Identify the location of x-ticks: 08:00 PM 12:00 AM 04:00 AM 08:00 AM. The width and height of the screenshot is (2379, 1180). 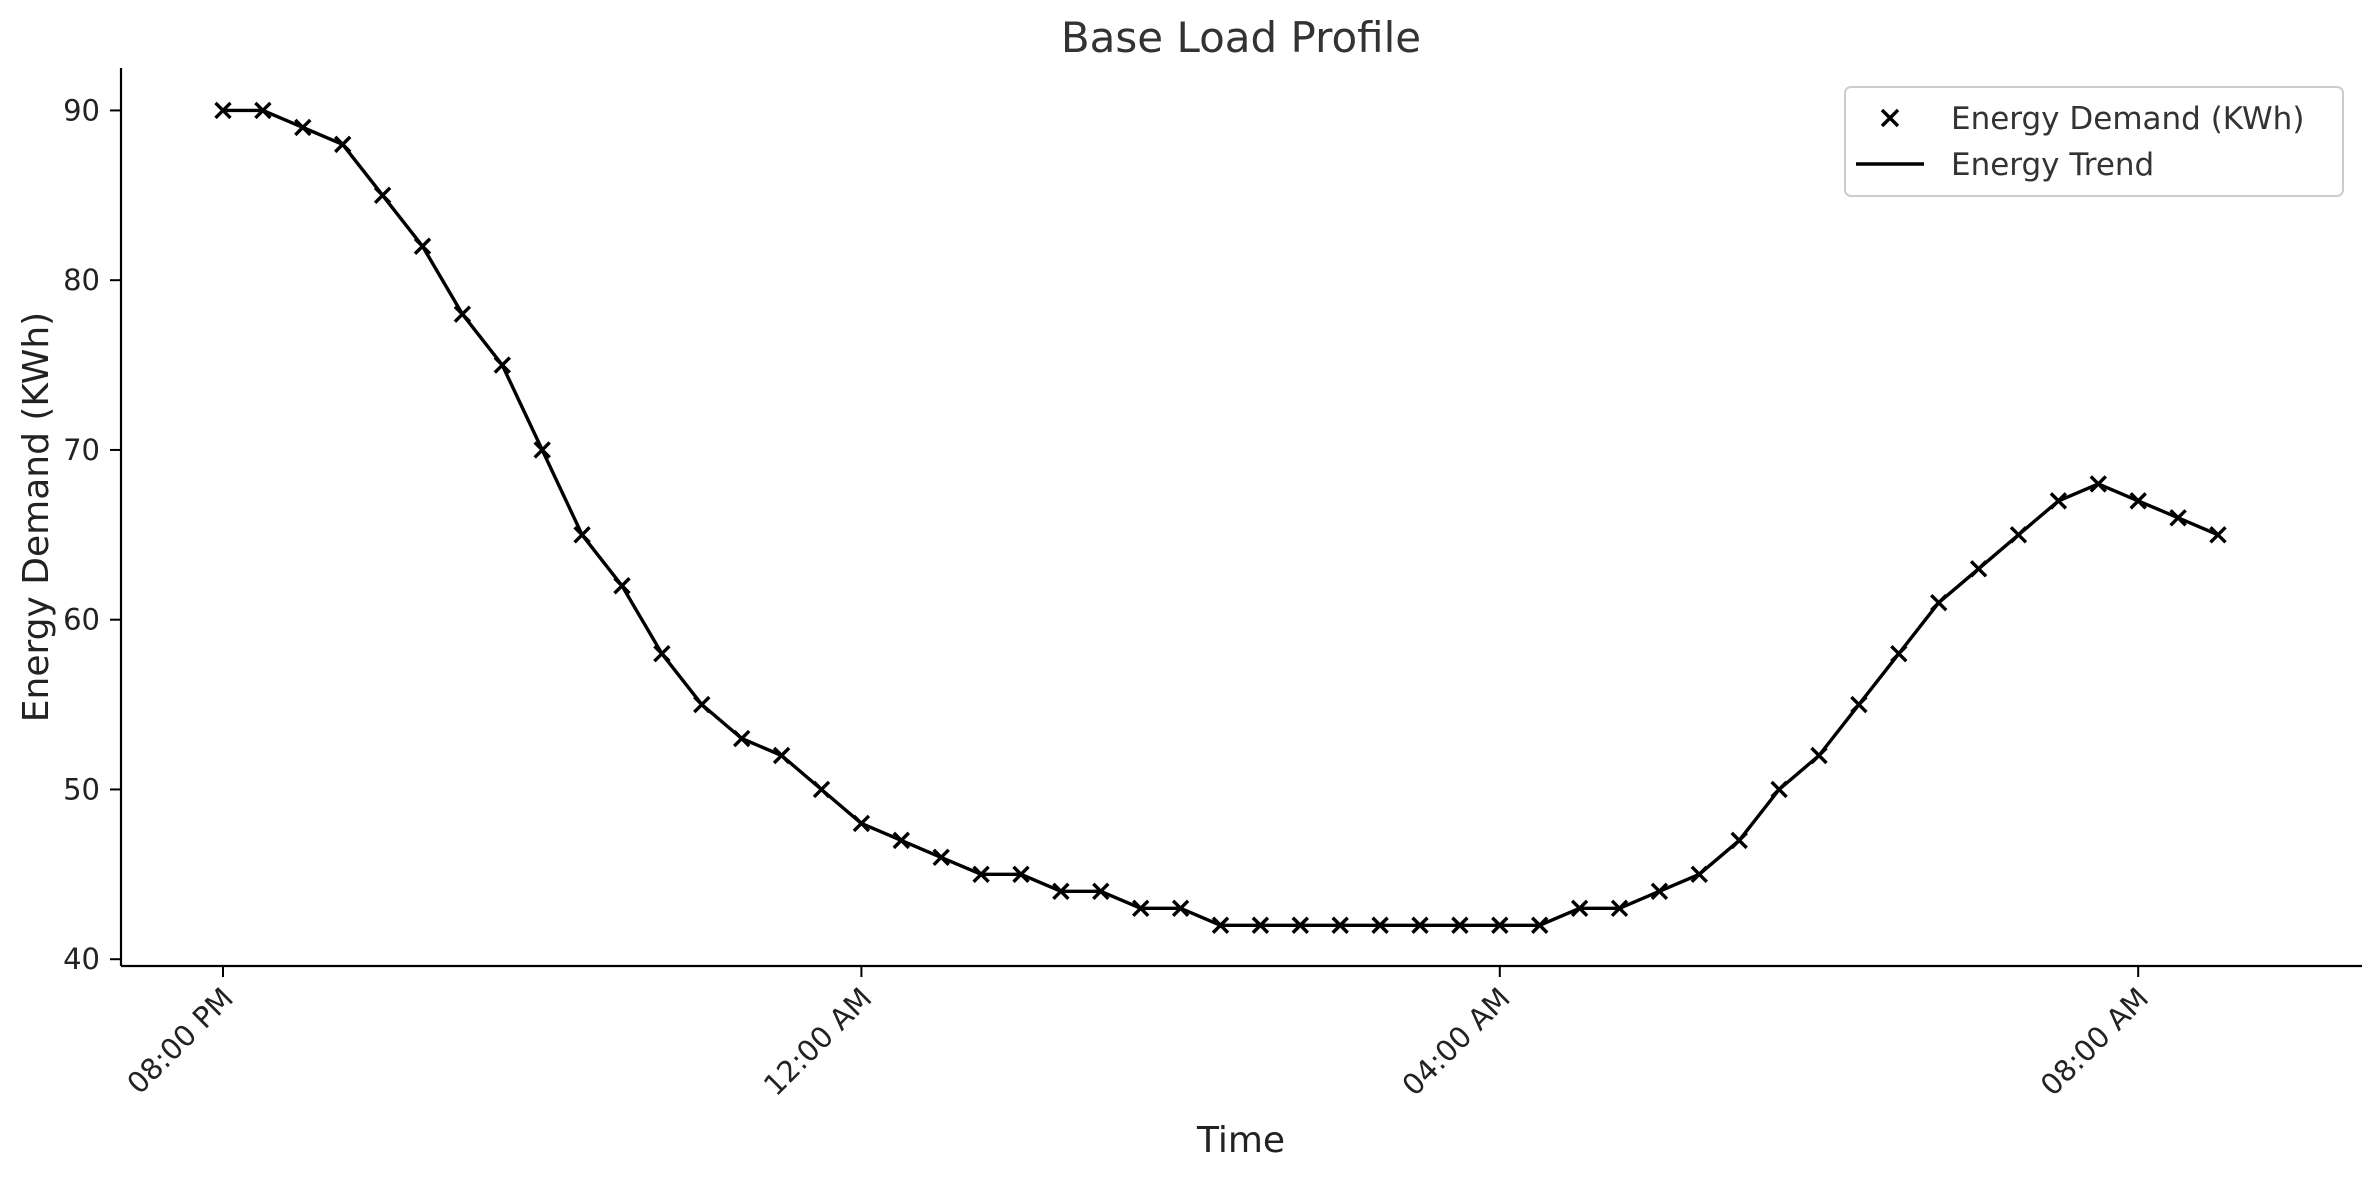
(1137, 1034).